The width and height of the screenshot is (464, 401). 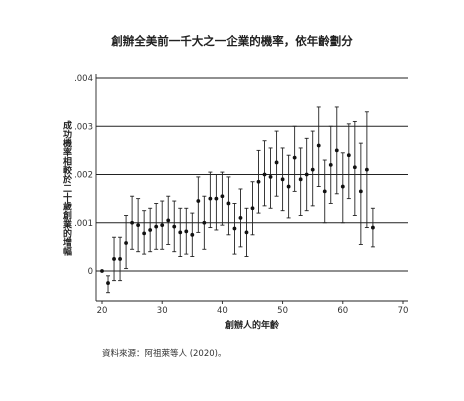 I want to click on y-tick-labels: .004 .003 .002 .001 0, so click(x=83, y=175).